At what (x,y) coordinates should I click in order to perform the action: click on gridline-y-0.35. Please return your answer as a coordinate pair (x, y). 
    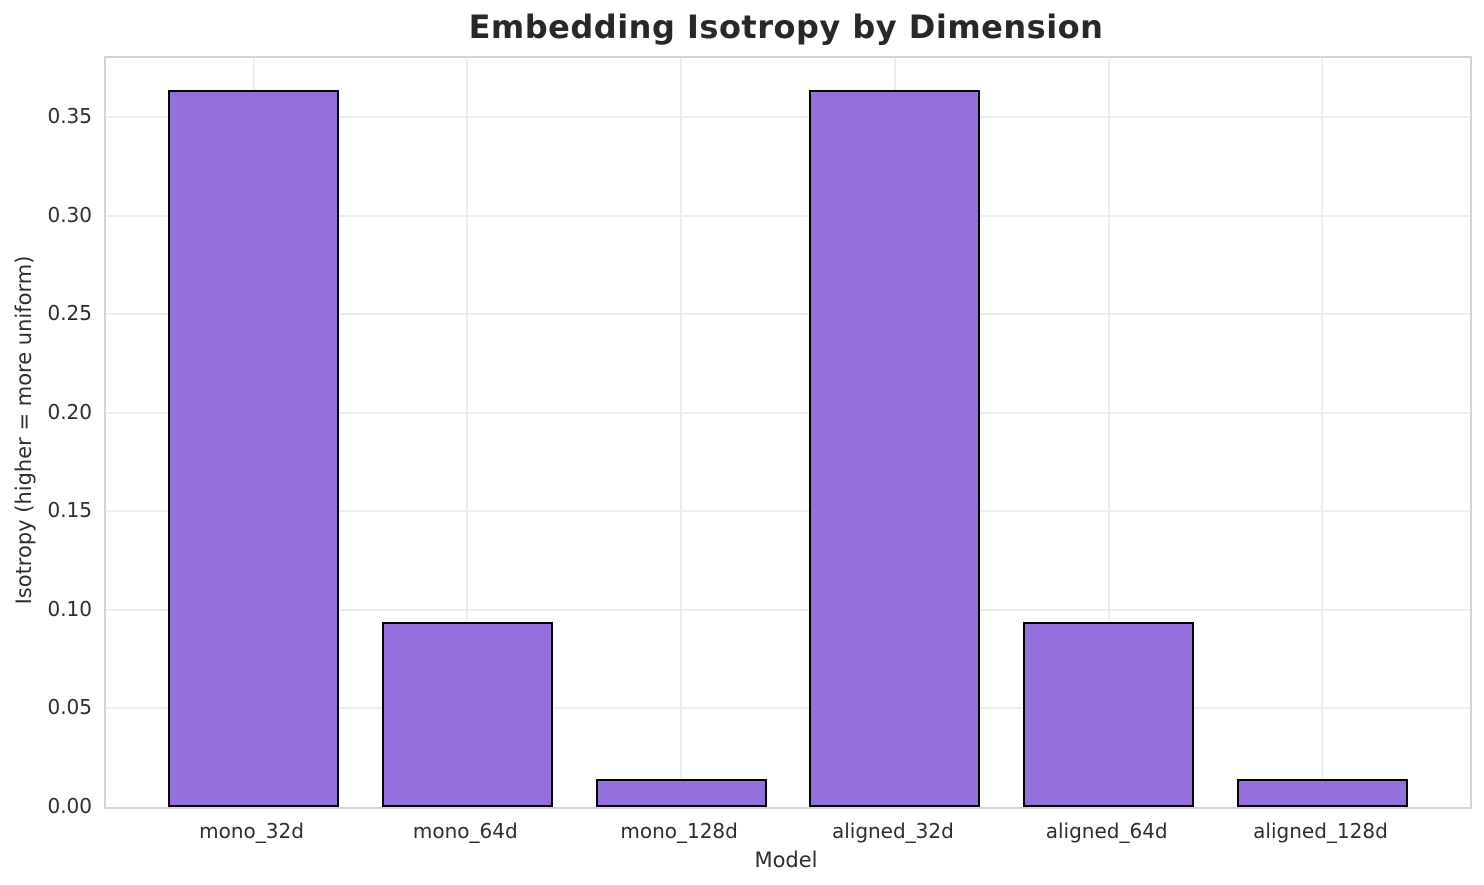
    Looking at the image, I should click on (788, 117).